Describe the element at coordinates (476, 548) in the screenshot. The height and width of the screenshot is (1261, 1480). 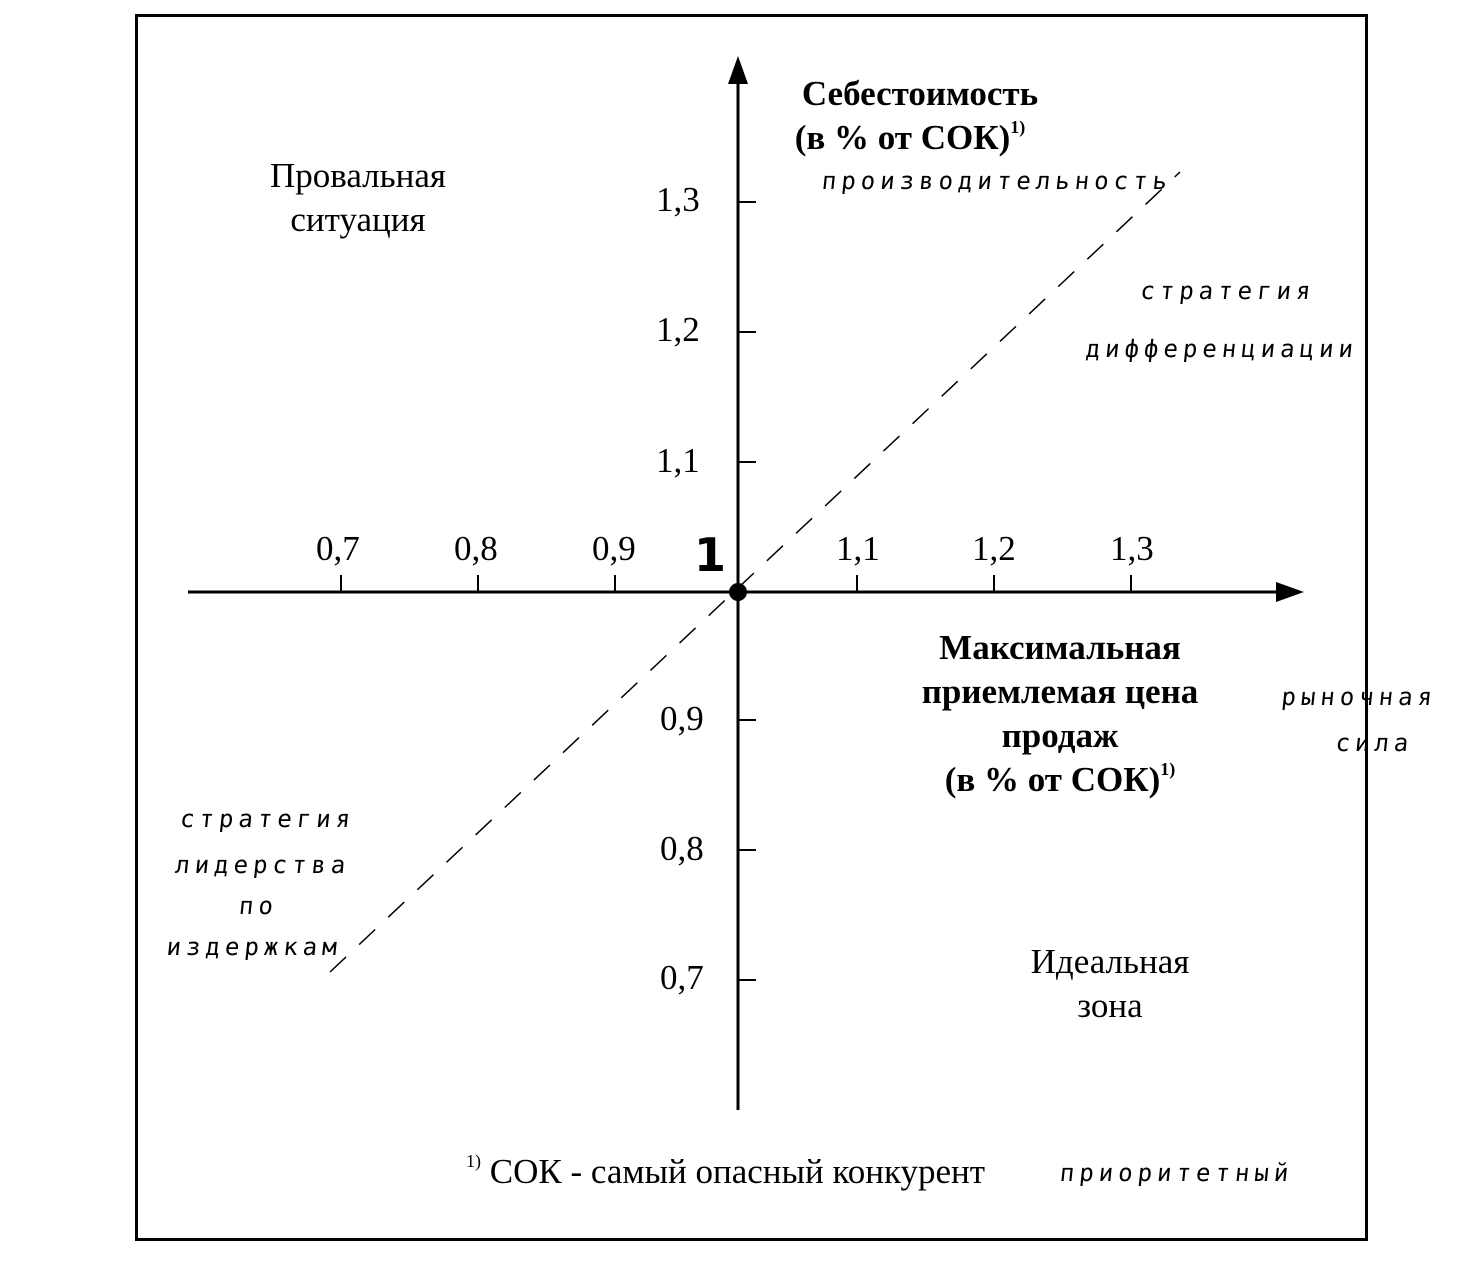
I see `x-tick-label: 0,8` at that location.